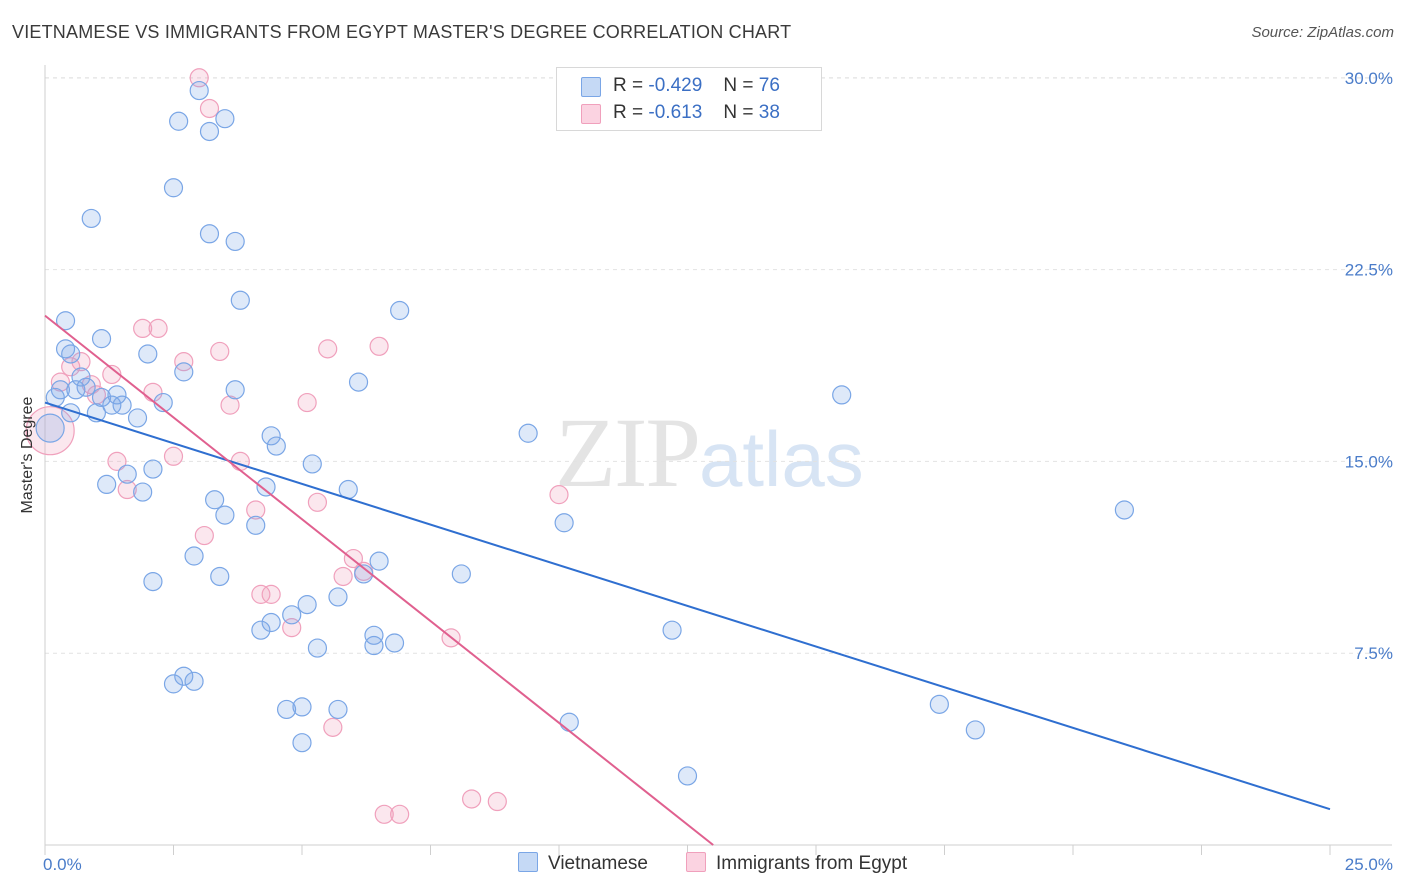 Image resolution: width=1406 pixels, height=892 pixels. What do you see at coordinates (675, 85) in the screenshot?
I see `legend-r-value: -0.429` at bounding box center [675, 85].